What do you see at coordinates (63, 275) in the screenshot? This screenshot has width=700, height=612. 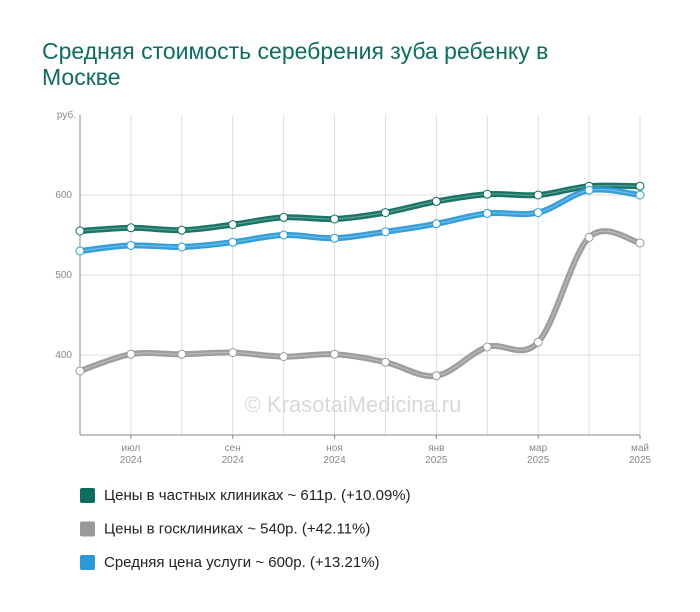 I see `y-tick-label: 500` at bounding box center [63, 275].